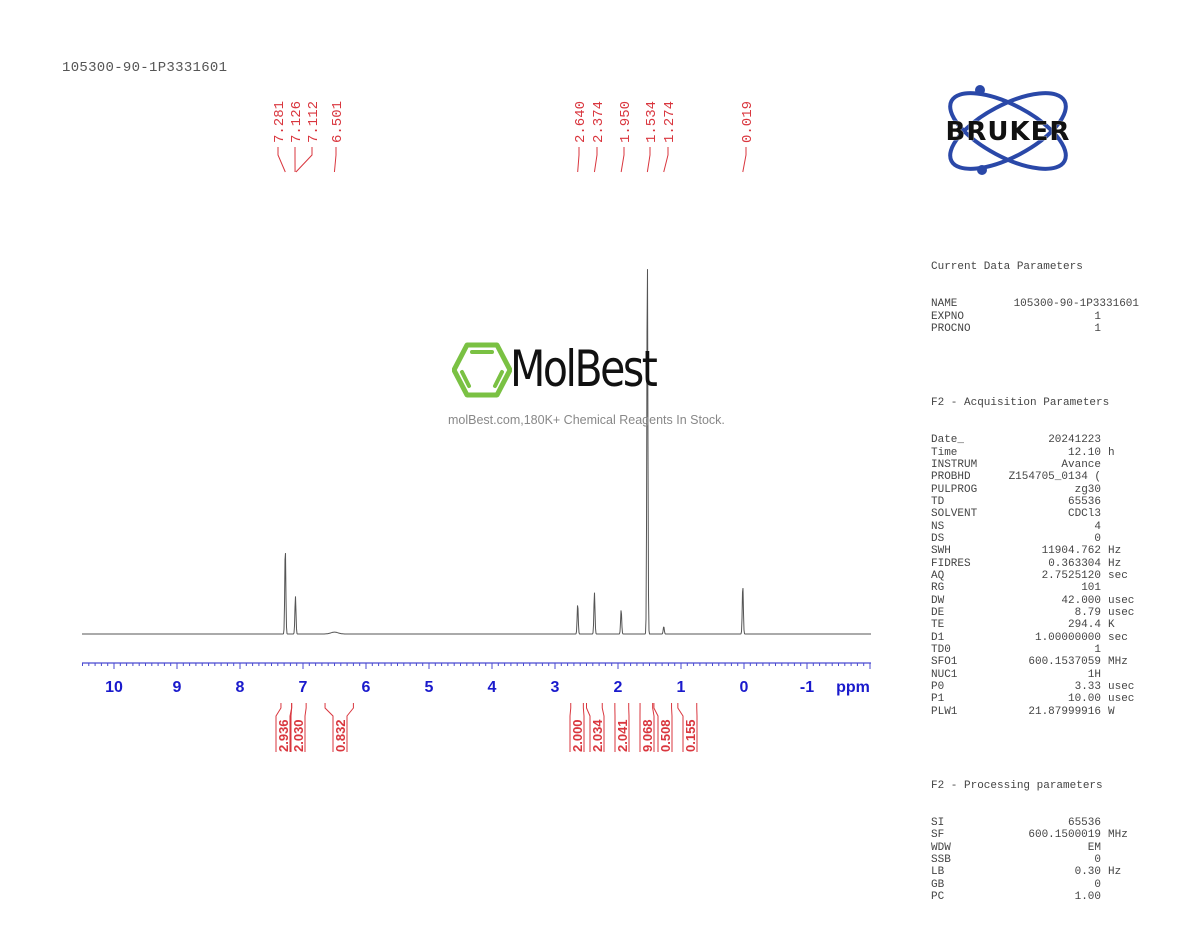  I want to click on x-tick-label: 9, so click(177, 687).